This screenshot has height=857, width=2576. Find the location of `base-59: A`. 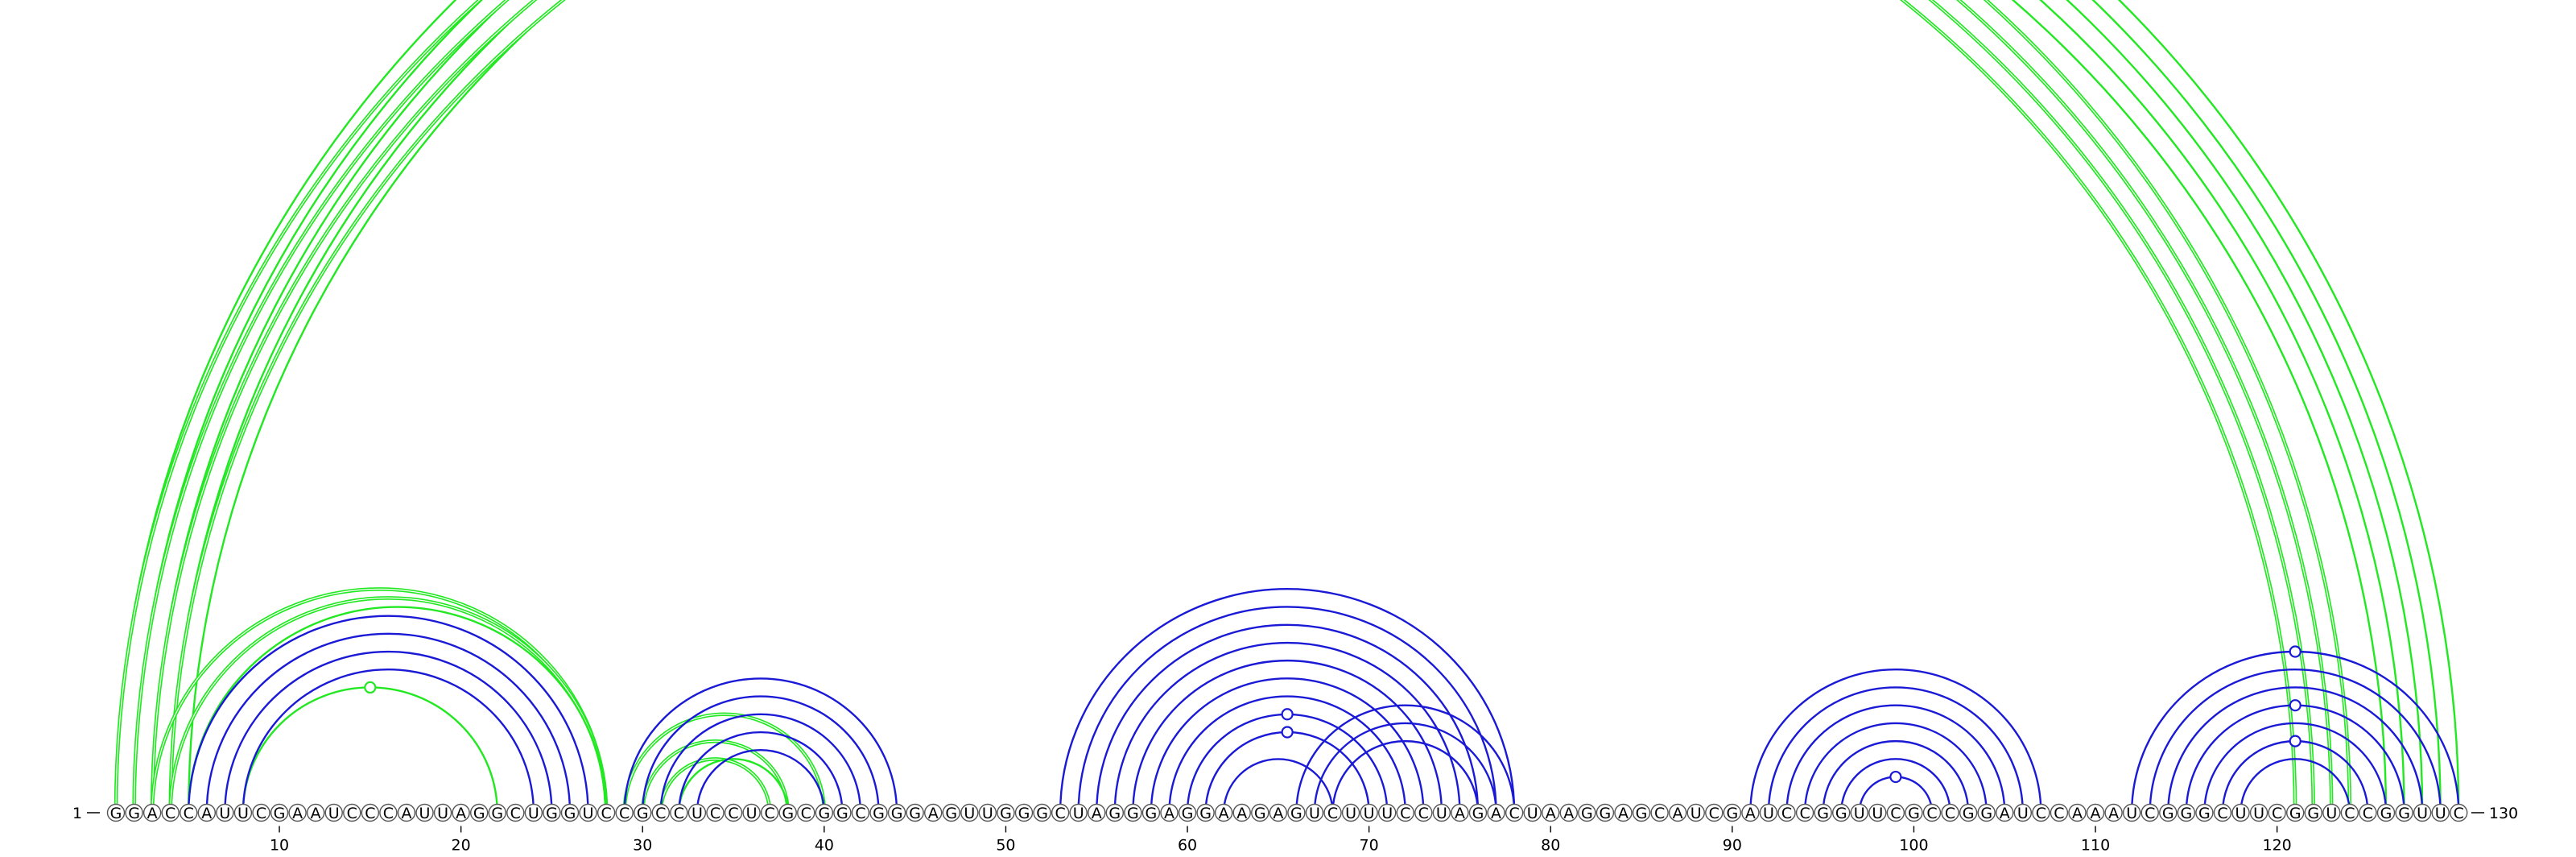

base-59: A is located at coordinates (1169, 812).